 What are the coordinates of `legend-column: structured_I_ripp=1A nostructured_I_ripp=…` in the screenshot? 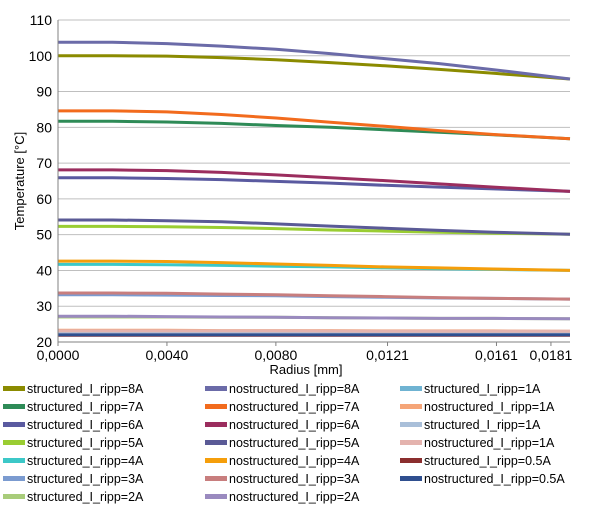 It's located at (482, 434).